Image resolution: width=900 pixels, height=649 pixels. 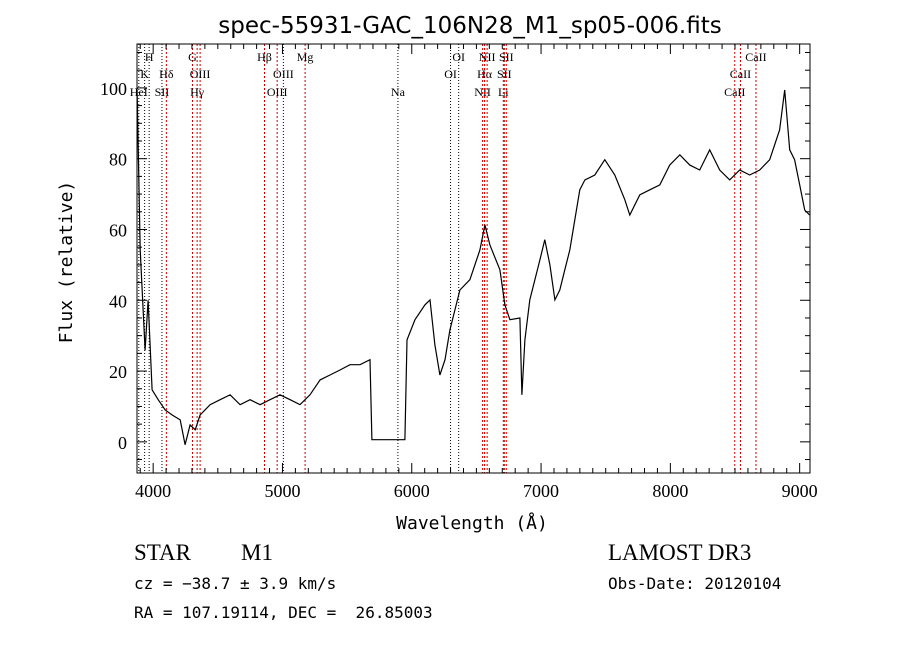 I want to click on x-tick-label: 5000, so click(x=282, y=491).